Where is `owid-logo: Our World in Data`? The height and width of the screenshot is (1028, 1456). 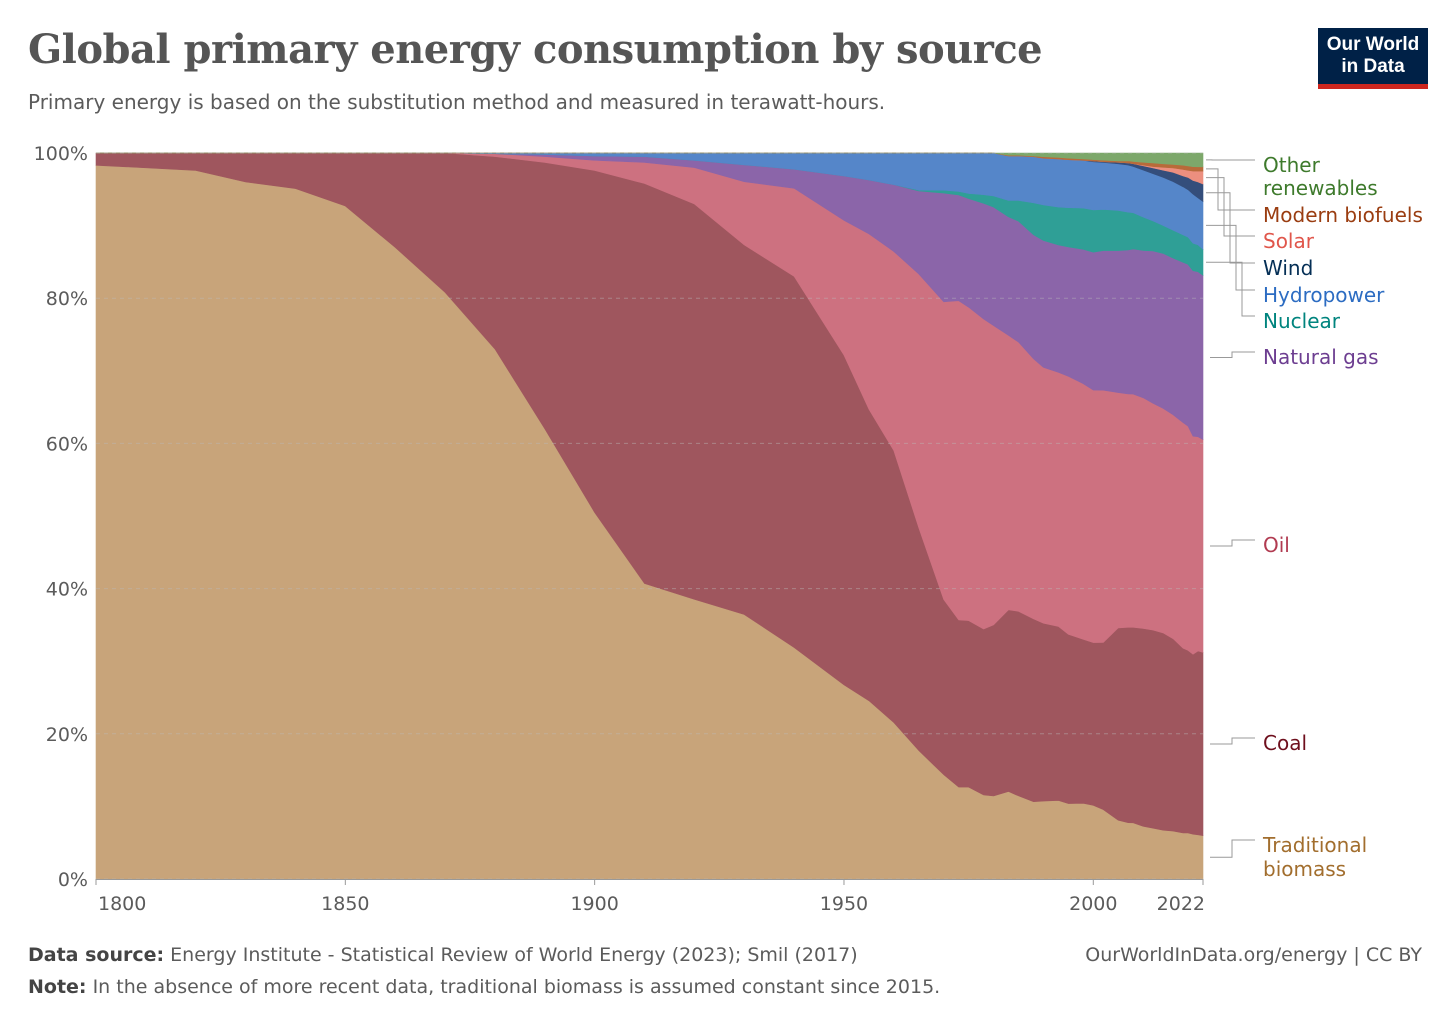 owid-logo: Our World in Data is located at coordinates (1373, 58).